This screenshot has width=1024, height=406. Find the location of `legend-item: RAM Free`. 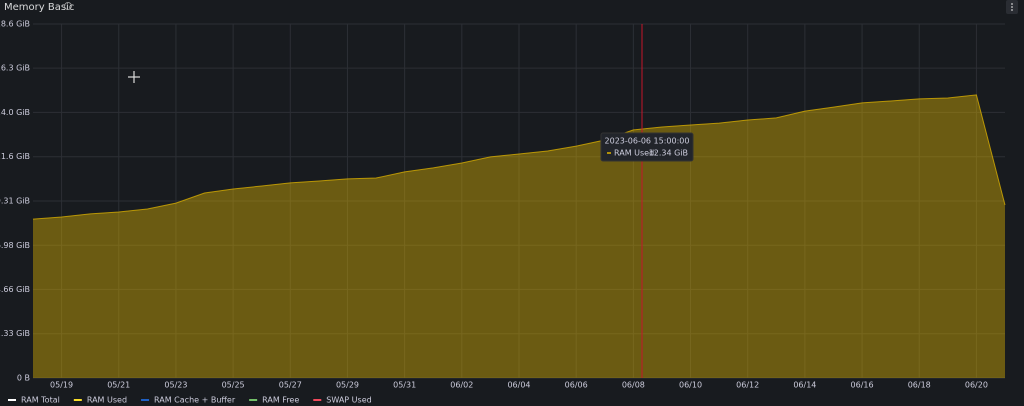

legend-item: RAM Free is located at coordinates (274, 400).